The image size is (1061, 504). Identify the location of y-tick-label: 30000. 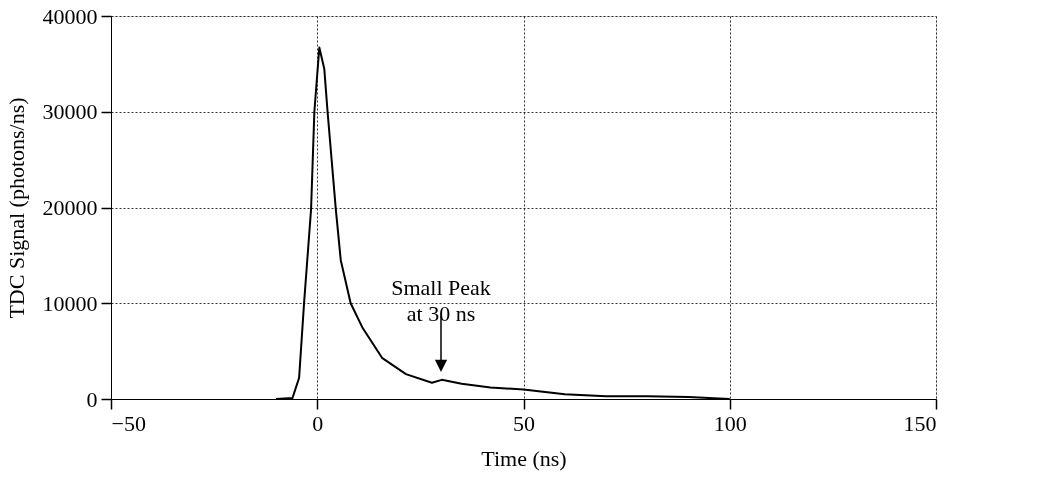
(70, 112).